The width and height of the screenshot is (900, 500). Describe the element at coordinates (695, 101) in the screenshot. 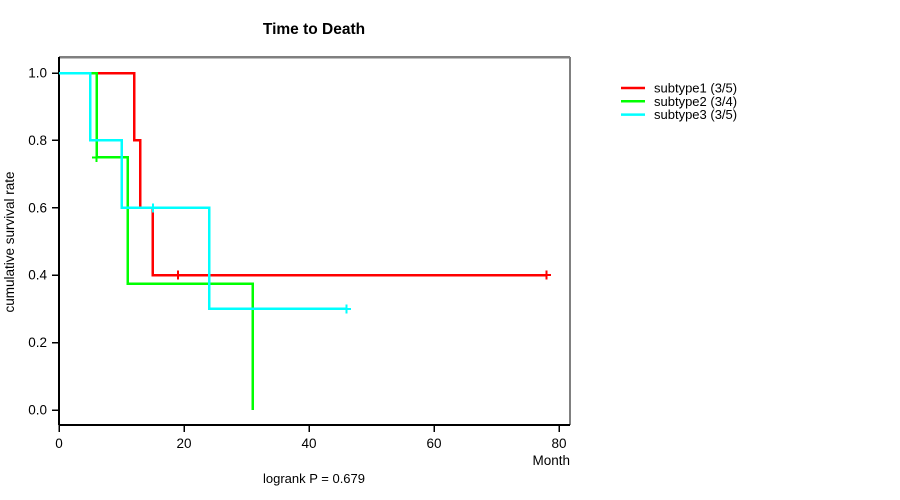

I see `legend-label-subtype2: subtype2 (3/4)` at that location.